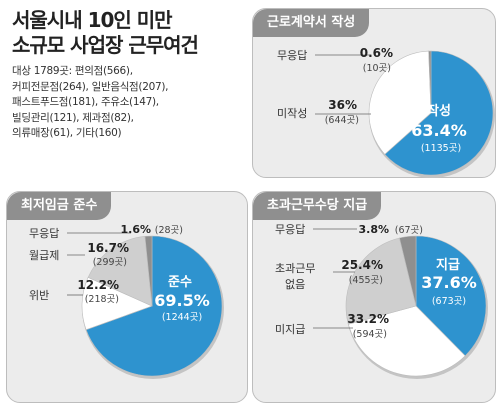 The image size is (500, 408). What do you see at coordinates (44, 255) in the screenshot?
I see `slice-label-3: 월급제` at bounding box center [44, 255].